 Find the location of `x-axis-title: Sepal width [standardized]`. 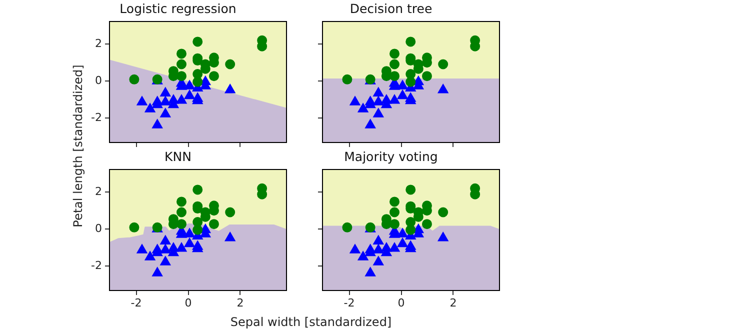

x-axis-title: Sepal width [standardized] is located at coordinates (311, 322).